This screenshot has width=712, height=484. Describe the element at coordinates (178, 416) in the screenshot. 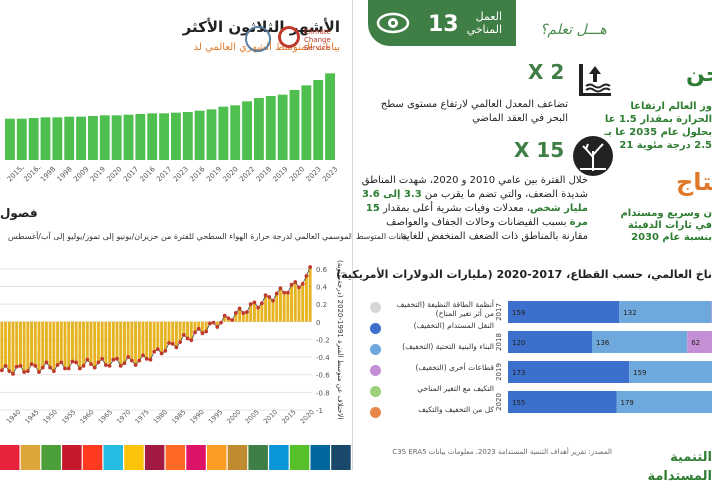

I see `chart2-x-tick: 1985` at that location.